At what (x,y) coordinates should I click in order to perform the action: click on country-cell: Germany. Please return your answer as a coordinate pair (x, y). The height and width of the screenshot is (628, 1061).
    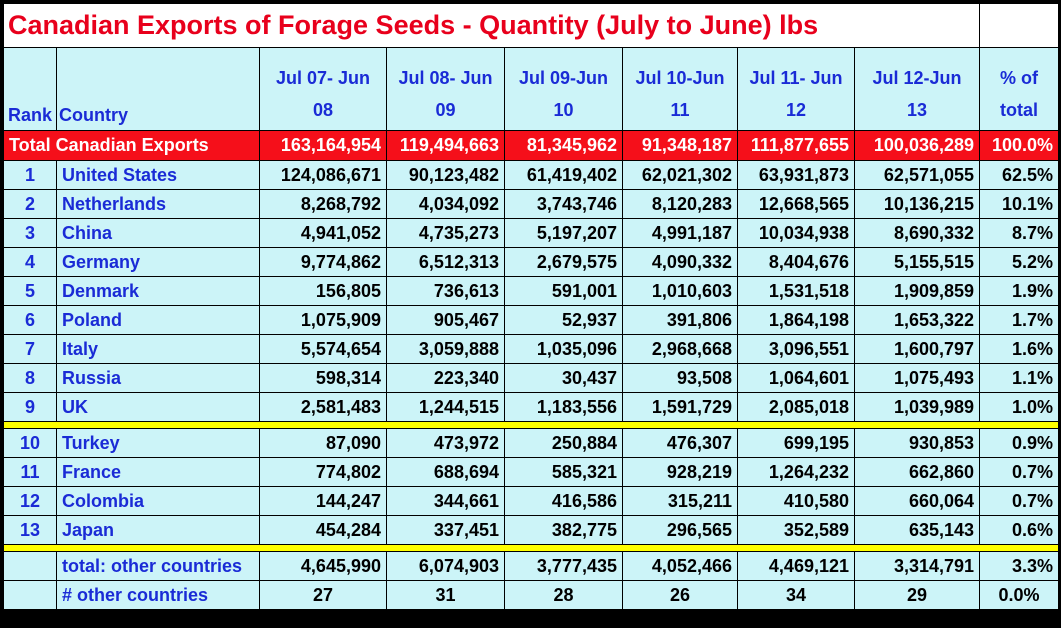
    Looking at the image, I should click on (158, 262).